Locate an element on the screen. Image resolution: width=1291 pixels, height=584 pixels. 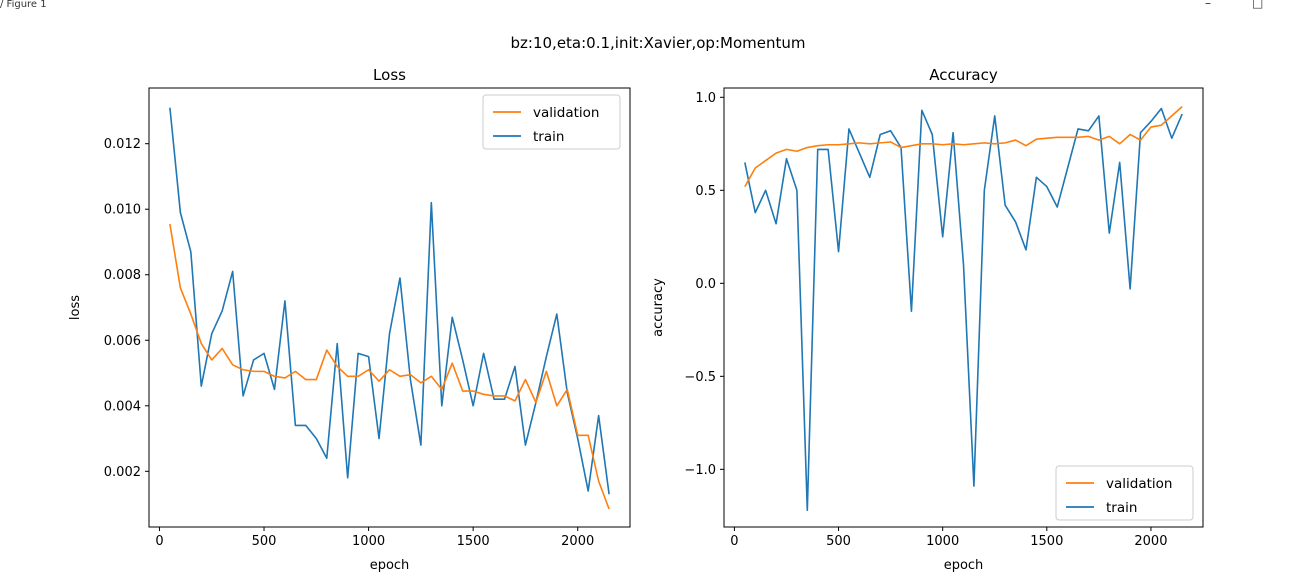
loss-x-tick-label: 0 is located at coordinates (159, 541).